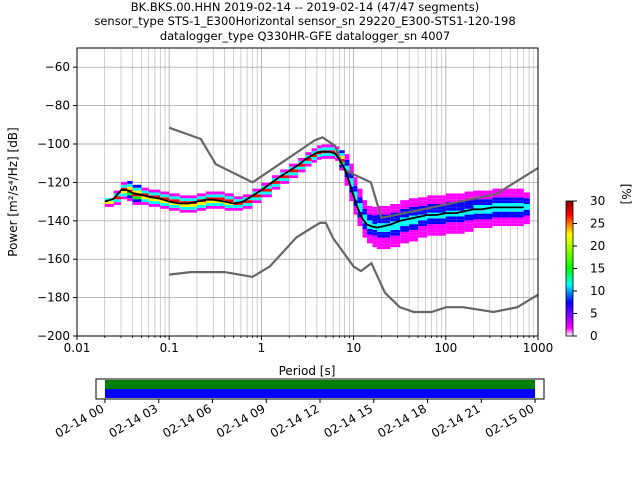 Image resolution: width=640 pixels, height=480 pixels. What do you see at coordinates (53, 298) in the screenshot?
I see `y-tick-label: −180` at bounding box center [53, 298].